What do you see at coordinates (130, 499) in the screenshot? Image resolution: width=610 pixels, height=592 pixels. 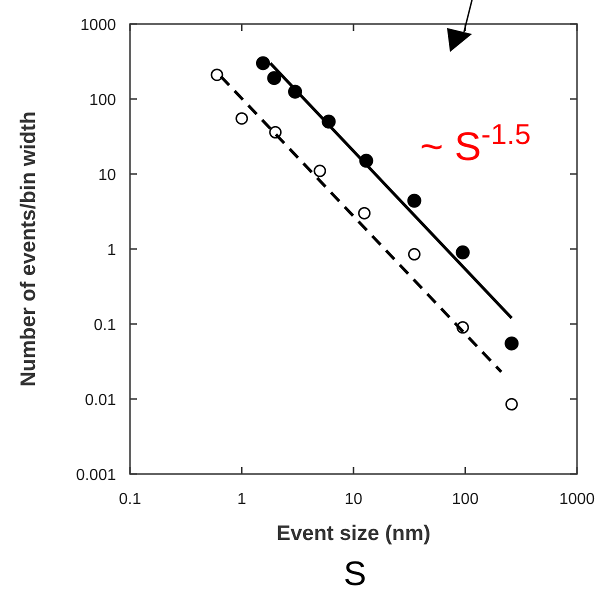 I see `x-tick-label: 0.1` at bounding box center [130, 499].